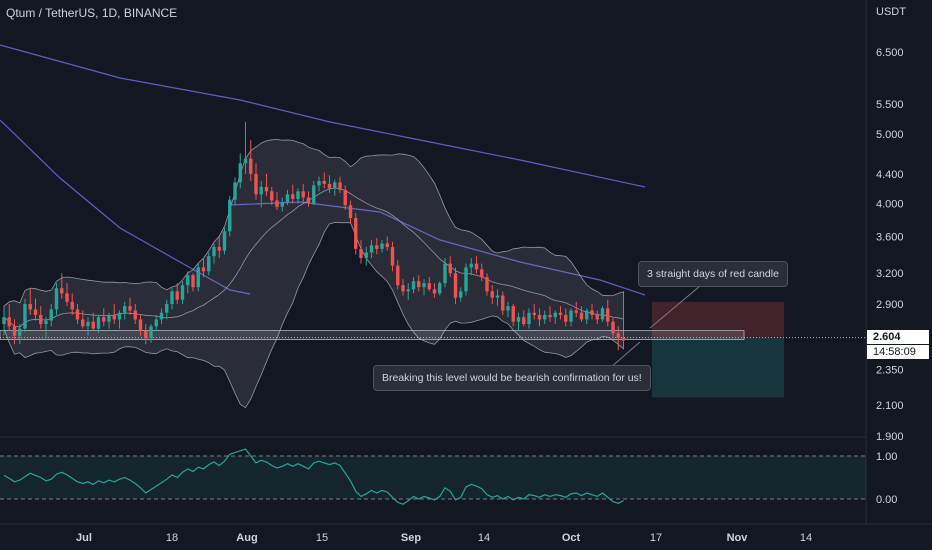  What do you see at coordinates (313, 476) in the screenshot?
I see `indicator-line` at bounding box center [313, 476].